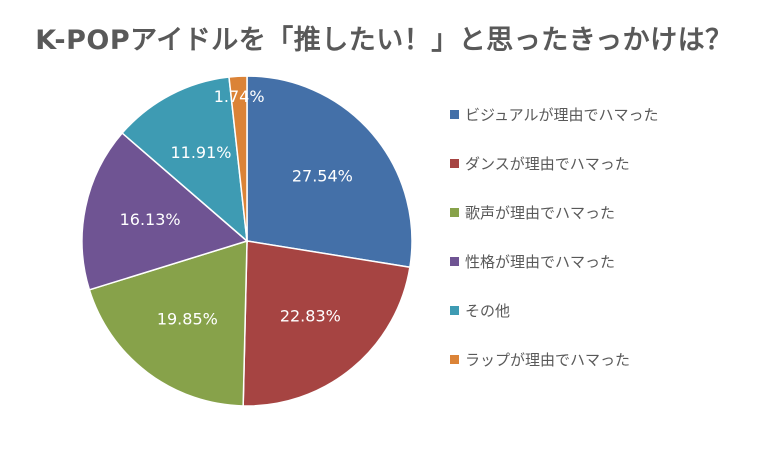  I want to click on legend-item-0: ビジュアルが理由でハマった, so click(600, 114).